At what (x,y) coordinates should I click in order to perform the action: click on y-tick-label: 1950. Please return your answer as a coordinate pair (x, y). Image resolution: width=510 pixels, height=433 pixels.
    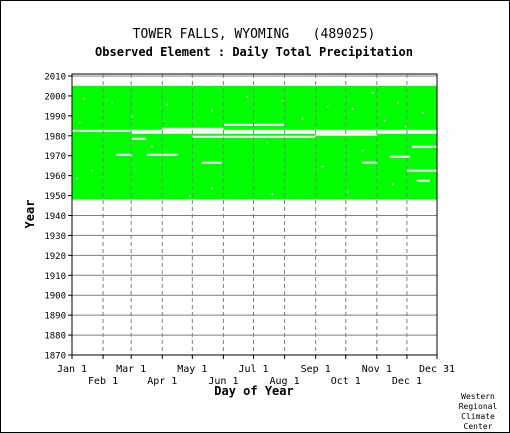
    Looking at the image, I should click on (55, 197).